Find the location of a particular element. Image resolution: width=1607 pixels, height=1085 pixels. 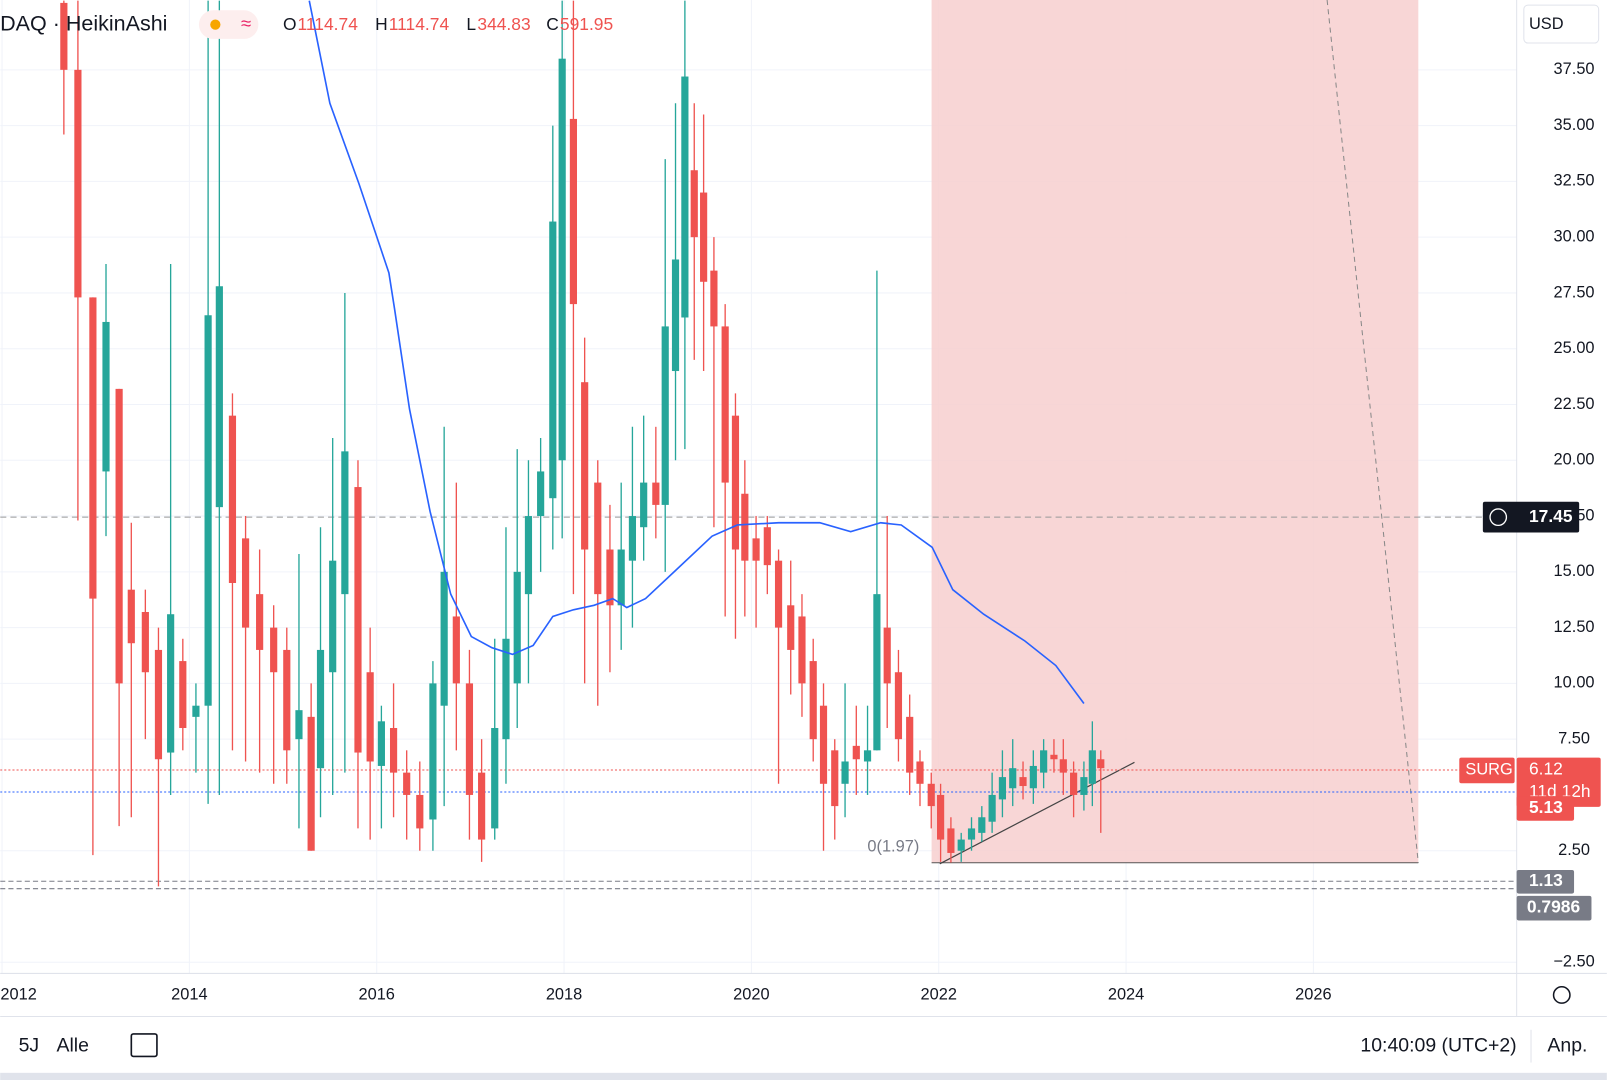

y-tick-label: 15.00 is located at coordinates (1574, 571).